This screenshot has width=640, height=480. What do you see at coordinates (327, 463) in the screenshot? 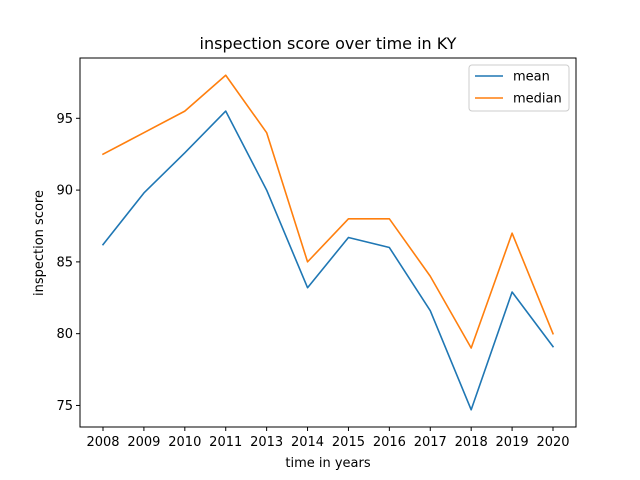
I see `x-axis-label: time in years` at bounding box center [327, 463].